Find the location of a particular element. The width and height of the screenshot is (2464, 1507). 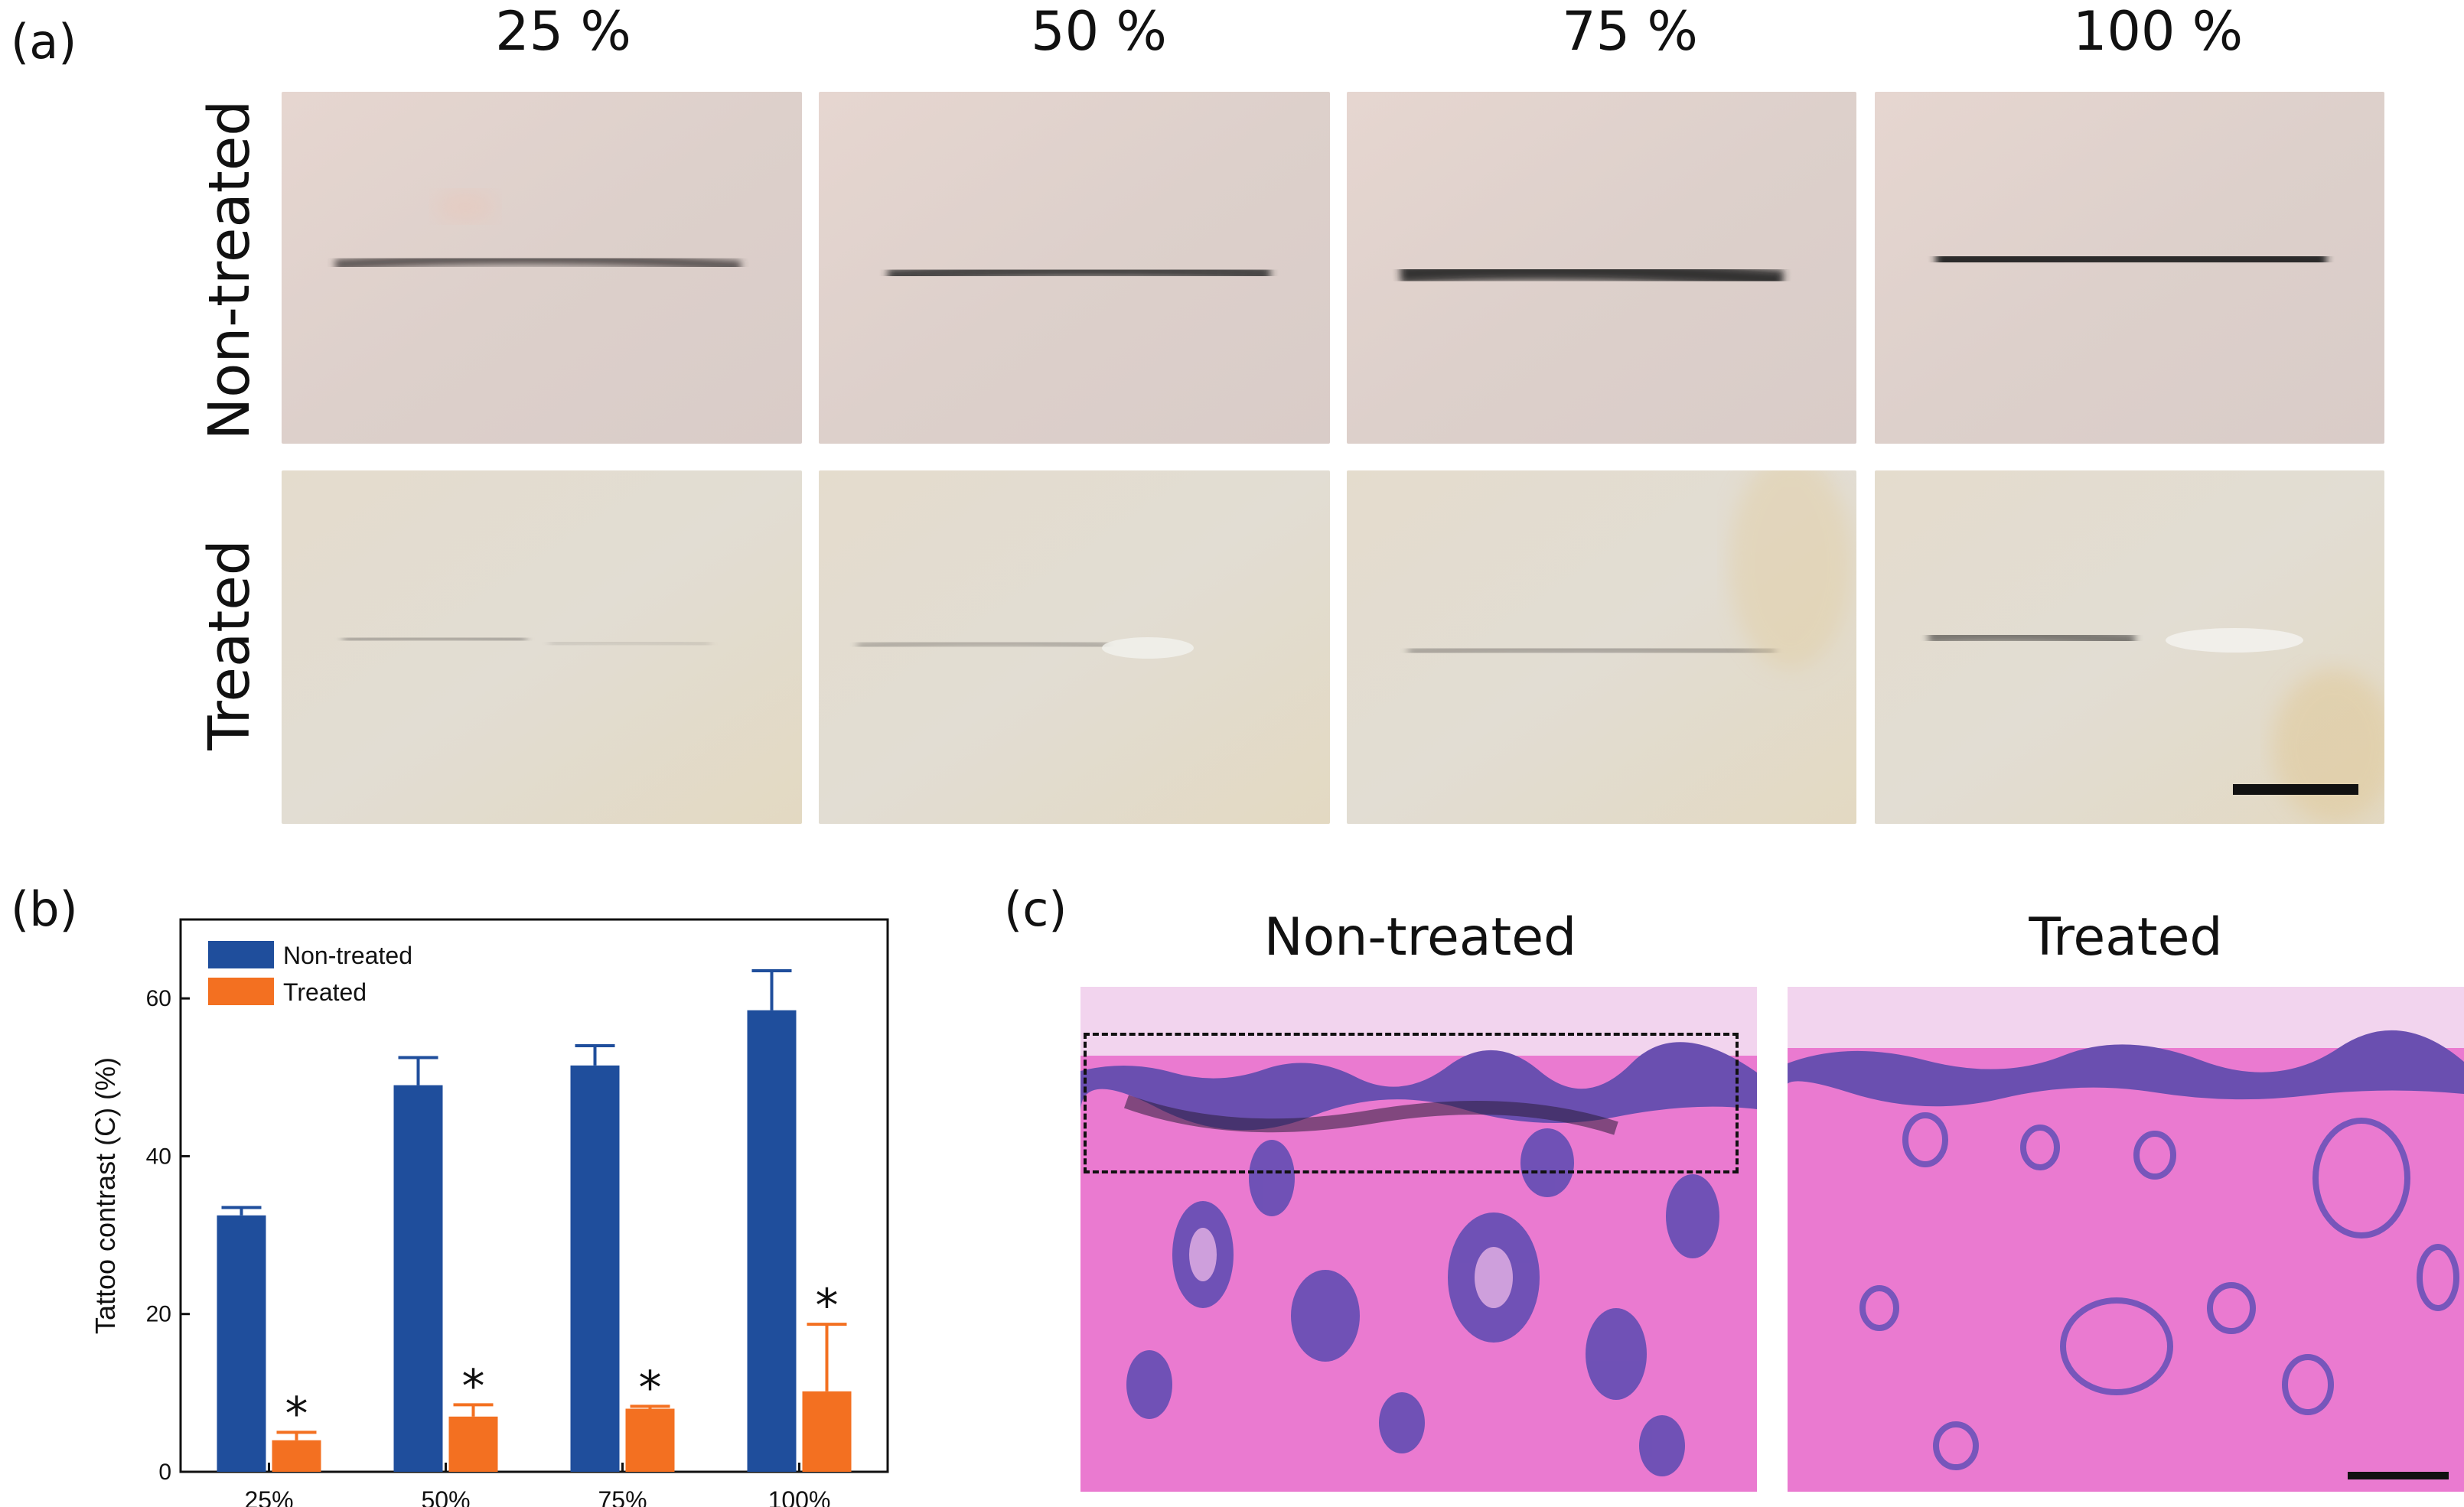

bar-treated-75% is located at coordinates (650, 1440).